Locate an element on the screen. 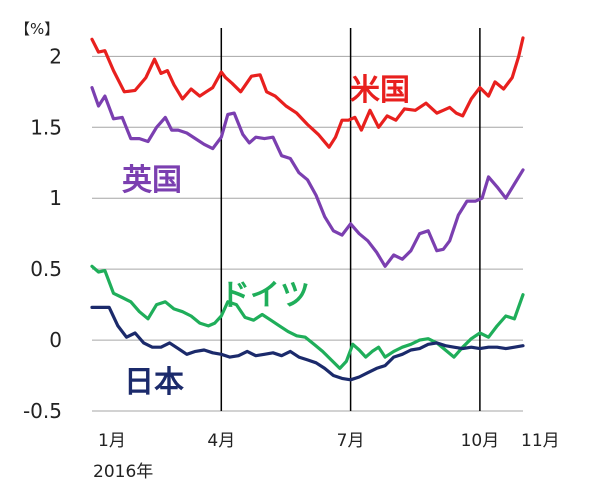 The image size is (600, 500). year-label: 2016年 is located at coordinates (123, 472).